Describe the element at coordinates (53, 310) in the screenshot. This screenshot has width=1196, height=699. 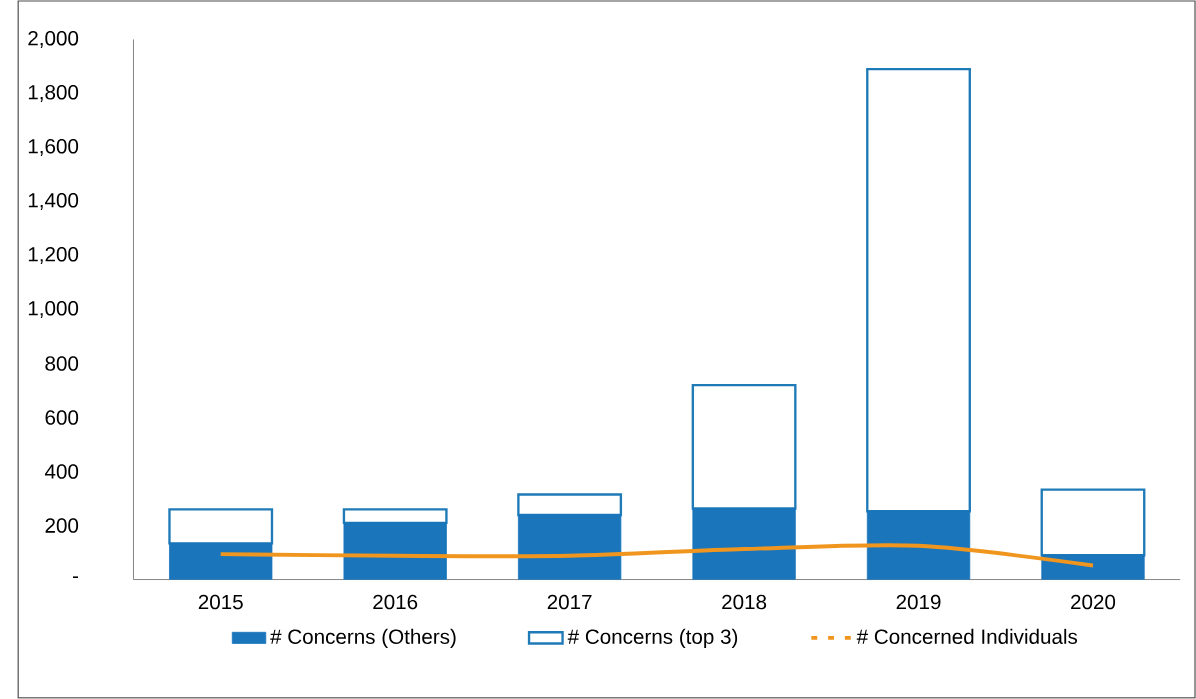
I see `y-tick-label: 1,000` at that location.